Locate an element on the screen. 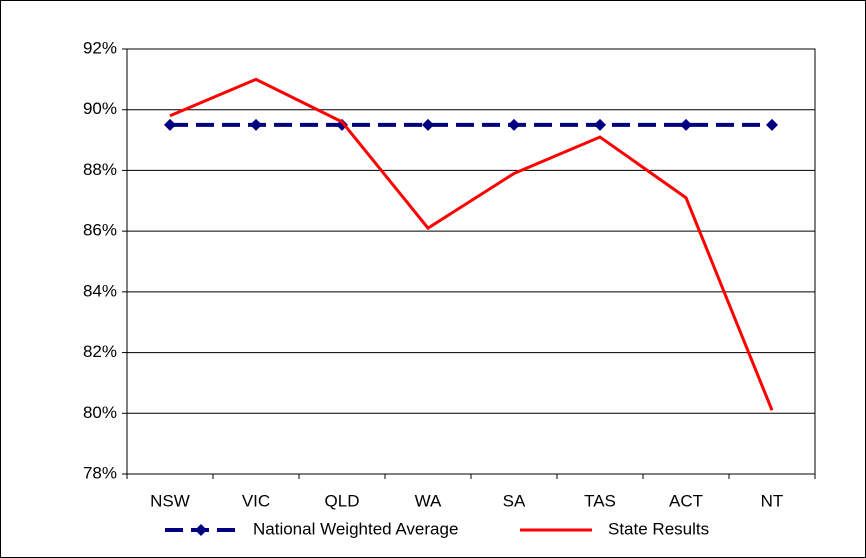 The height and width of the screenshot is (558, 866). x-tick-label: VIC is located at coordinates (256, 500).